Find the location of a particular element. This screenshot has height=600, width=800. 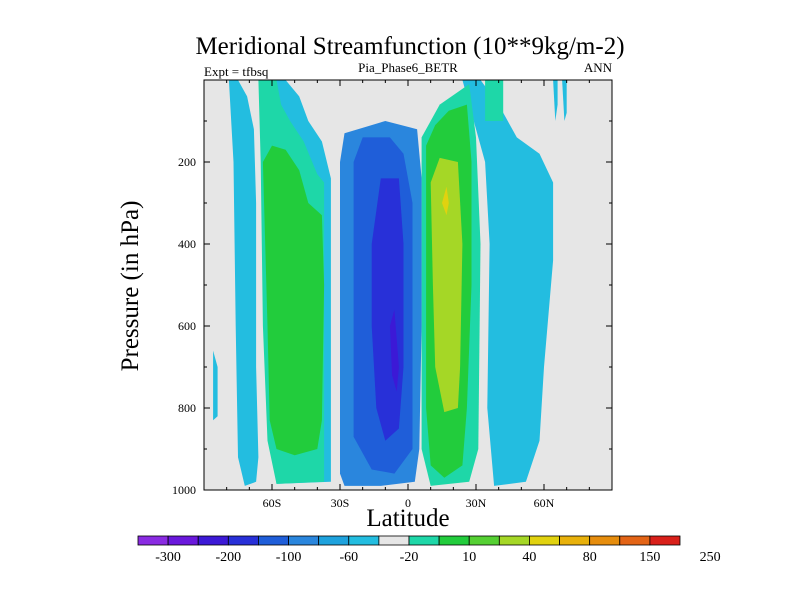

season-label: ANN is located at coordinates (598, 67).